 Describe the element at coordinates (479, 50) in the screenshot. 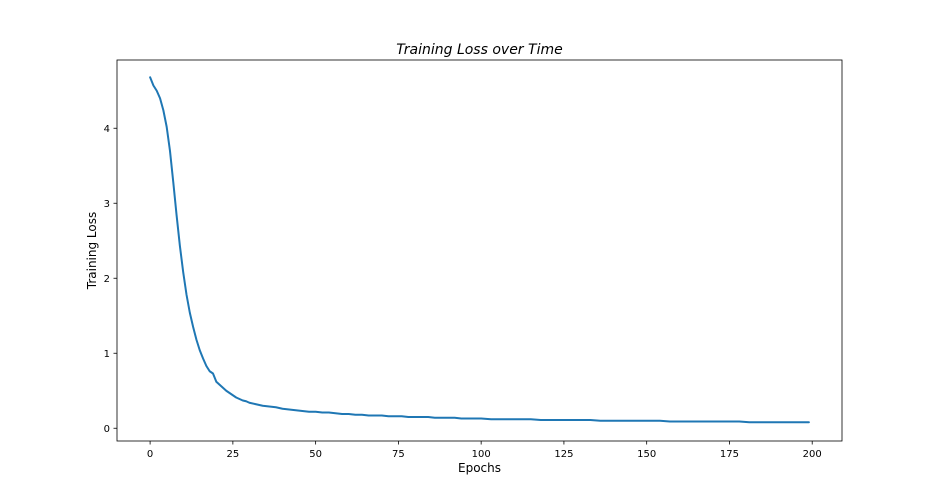

I see `chart-title: Training Loss over Time` at that location.